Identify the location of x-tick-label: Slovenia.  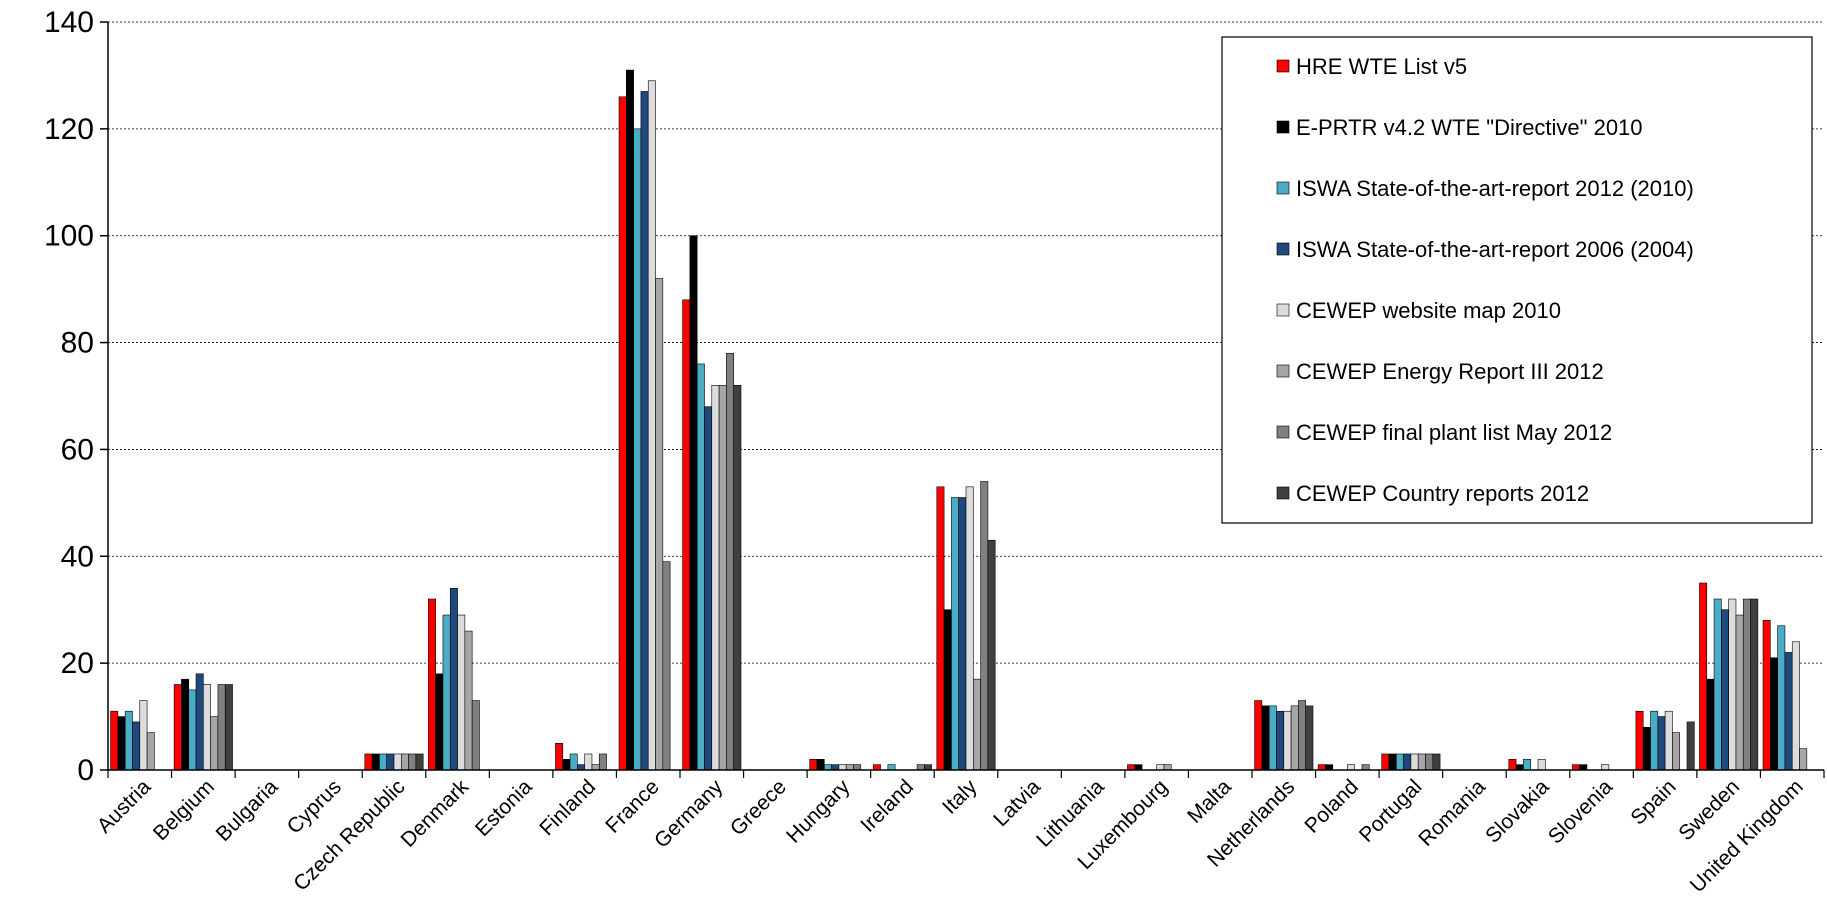
(1580, 811).